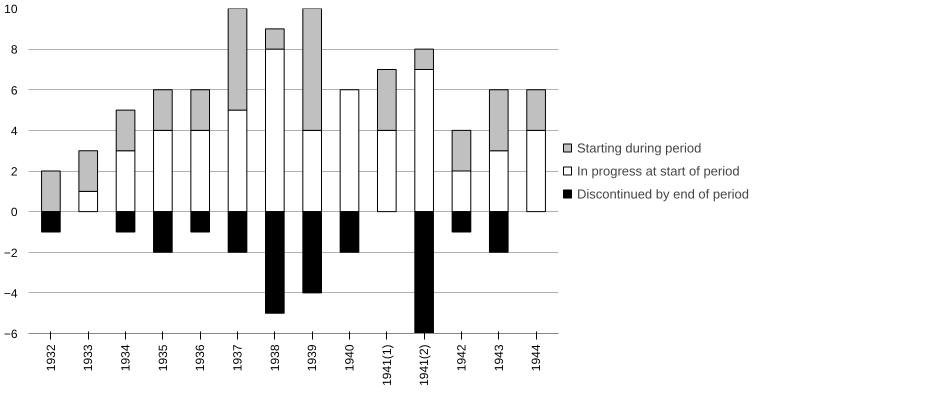  Describe the element at coordinates (11, 334) in the screenshot. I see `y-tick-label: −6` at that location.